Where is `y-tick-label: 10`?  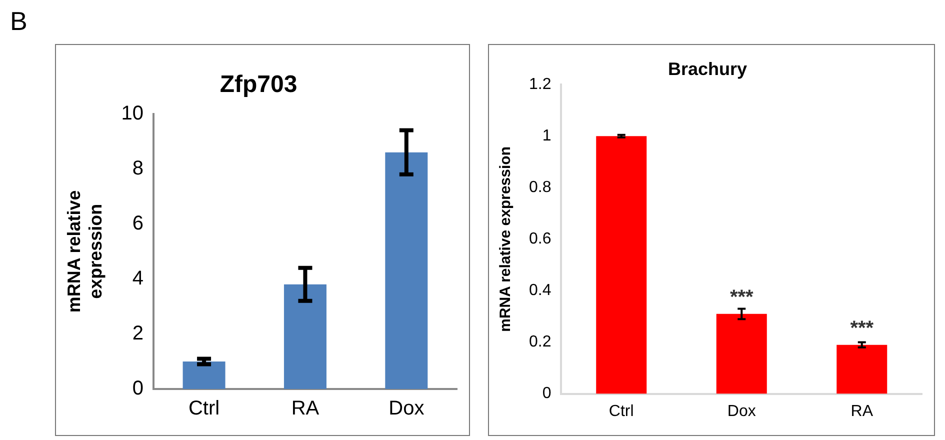
y-tick-label: 10 is located at coordinates (132, 113).